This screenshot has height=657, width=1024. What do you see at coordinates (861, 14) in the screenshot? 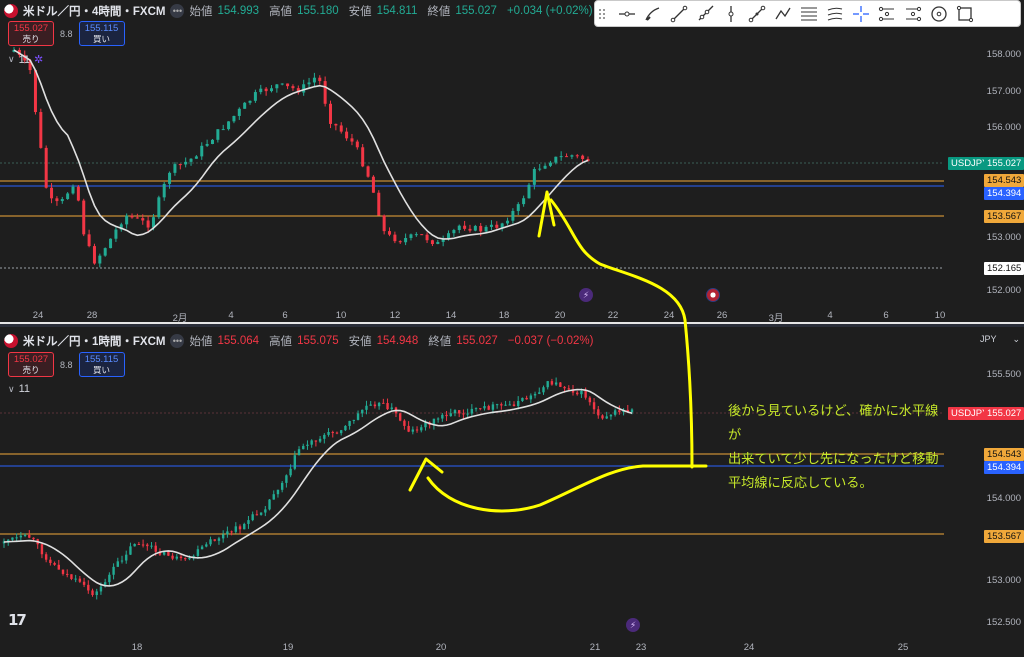
I see `crosshair-icon` at bounding box center [861, 14].